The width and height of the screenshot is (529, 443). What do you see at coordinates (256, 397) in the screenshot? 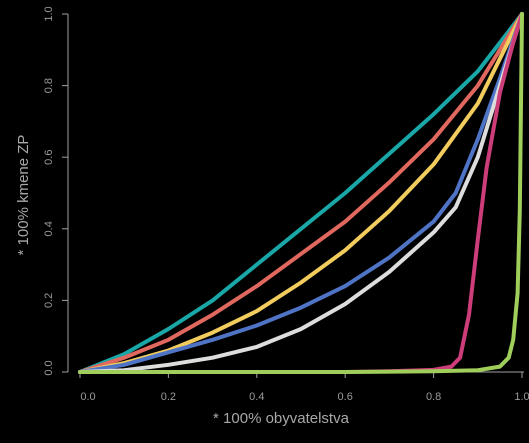
I see `x-tick-label: 0.4` at bounding box center [256, 397].